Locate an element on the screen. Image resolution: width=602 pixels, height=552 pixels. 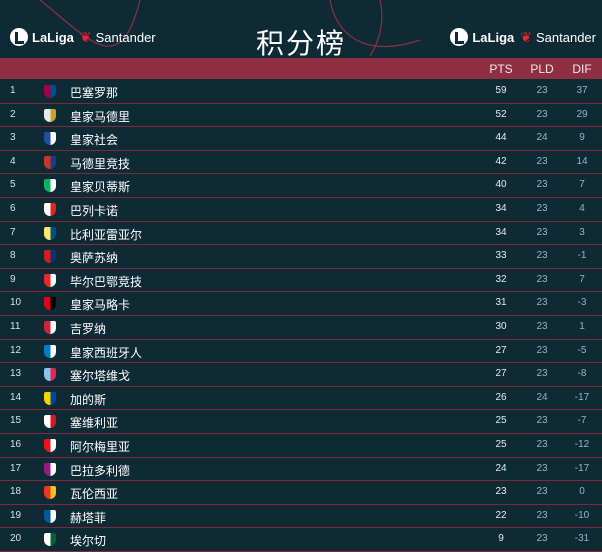
team-name: 马德里竞技 is located at coordinates (100, 163).